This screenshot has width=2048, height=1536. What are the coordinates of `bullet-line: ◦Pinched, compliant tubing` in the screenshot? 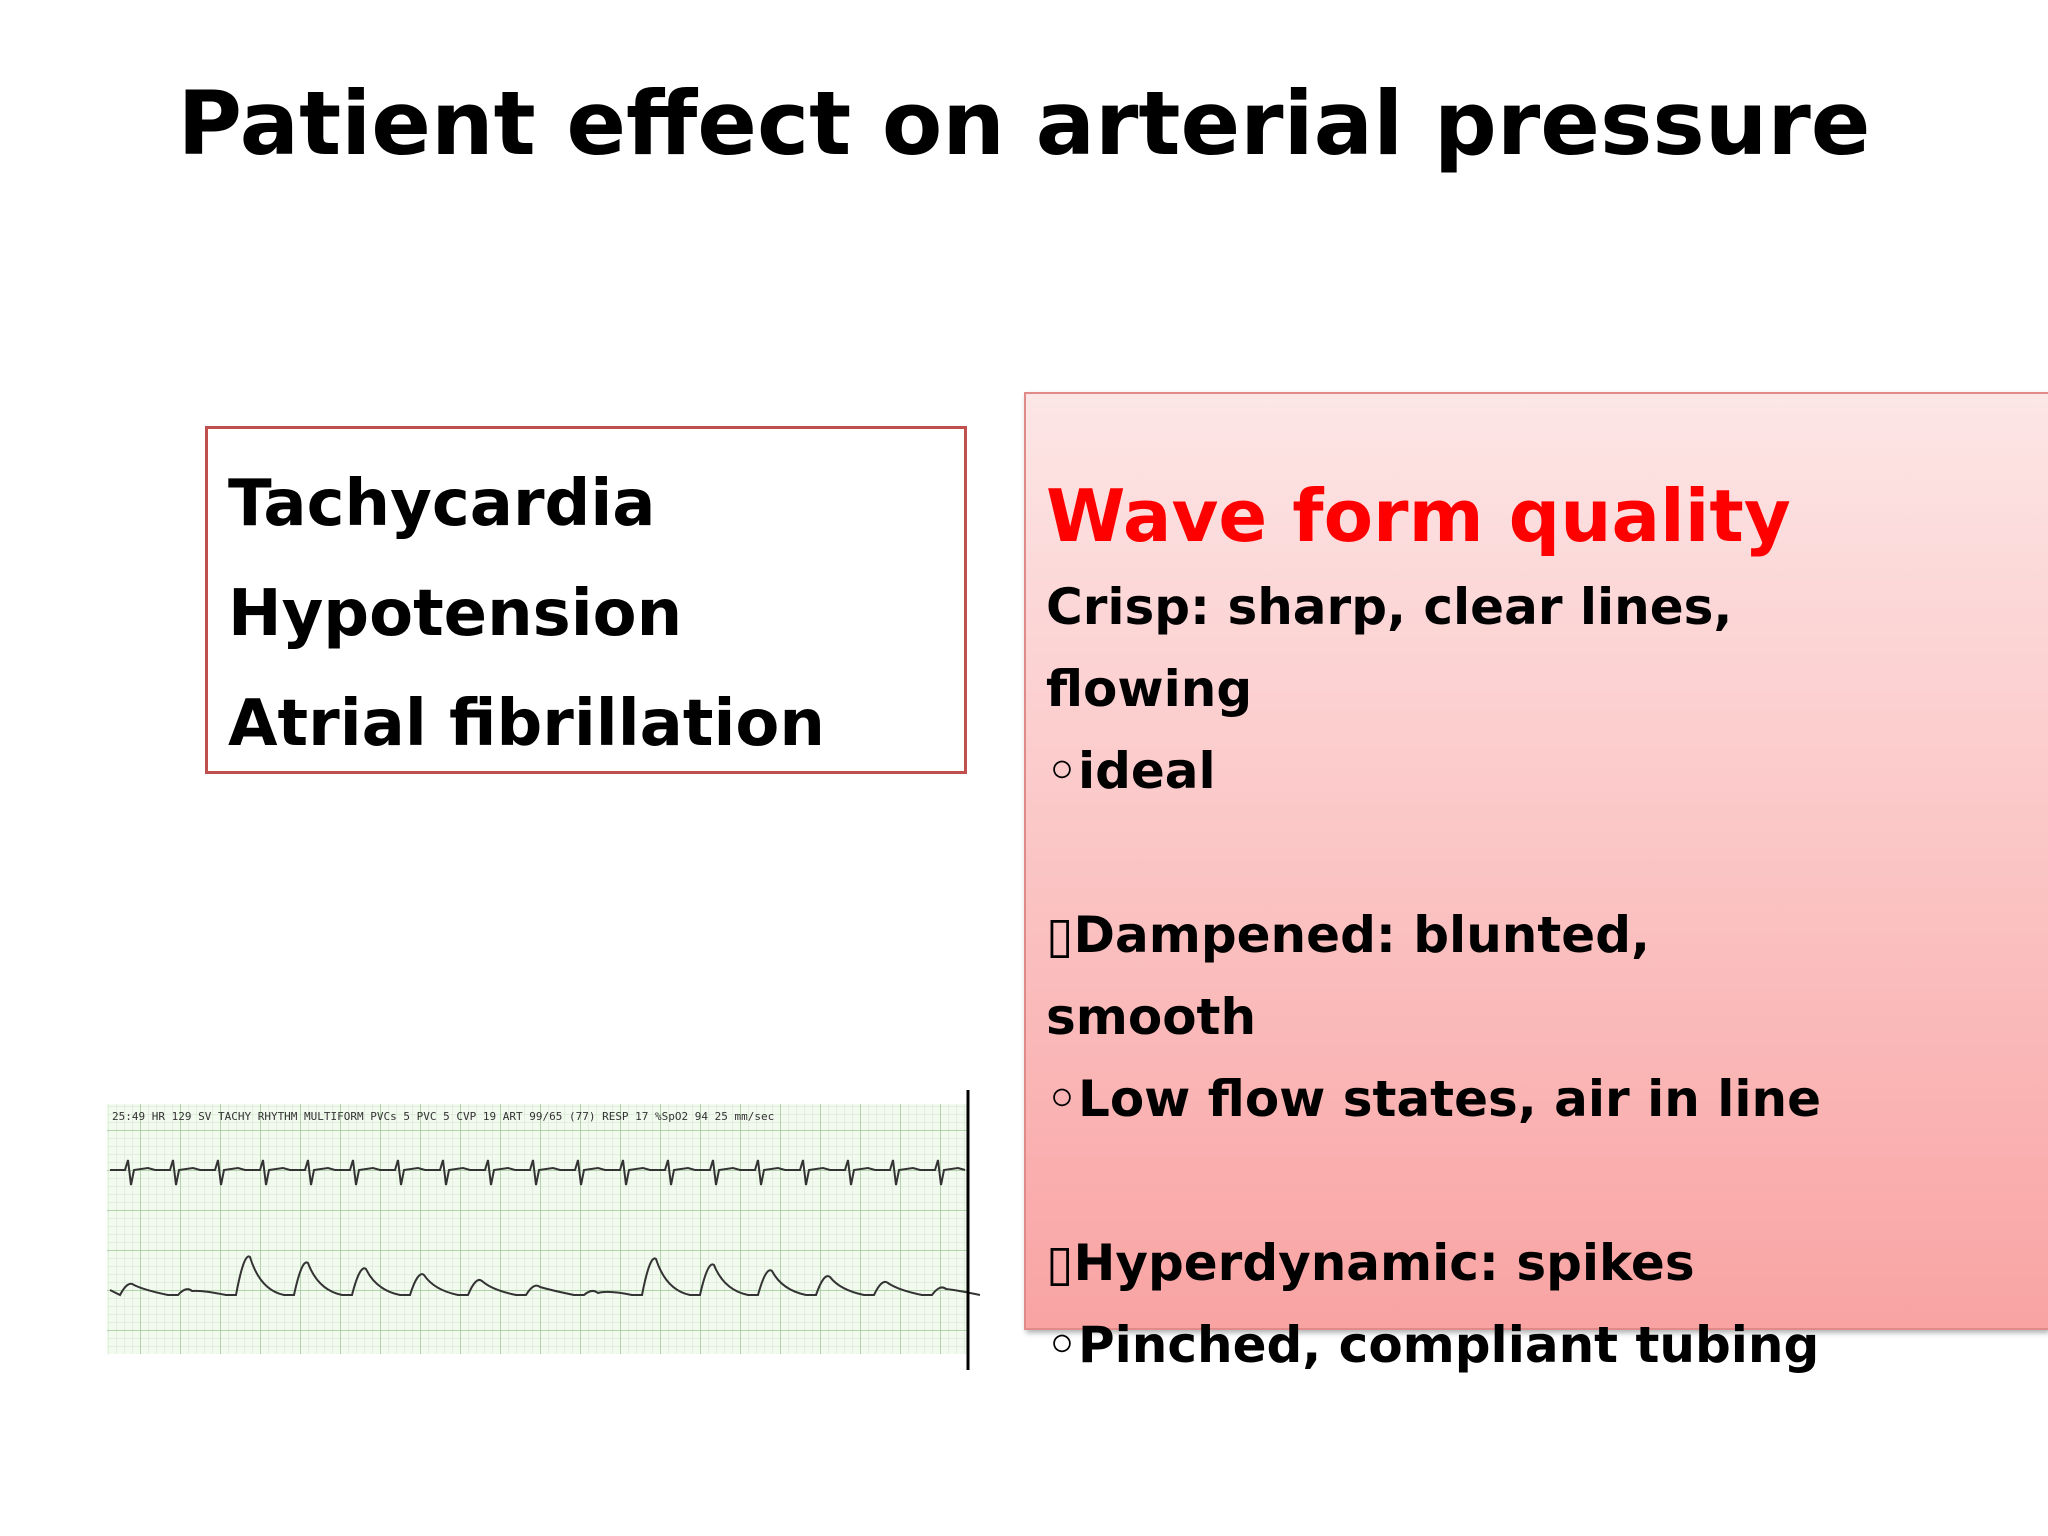 It's located at (1433, 1345).